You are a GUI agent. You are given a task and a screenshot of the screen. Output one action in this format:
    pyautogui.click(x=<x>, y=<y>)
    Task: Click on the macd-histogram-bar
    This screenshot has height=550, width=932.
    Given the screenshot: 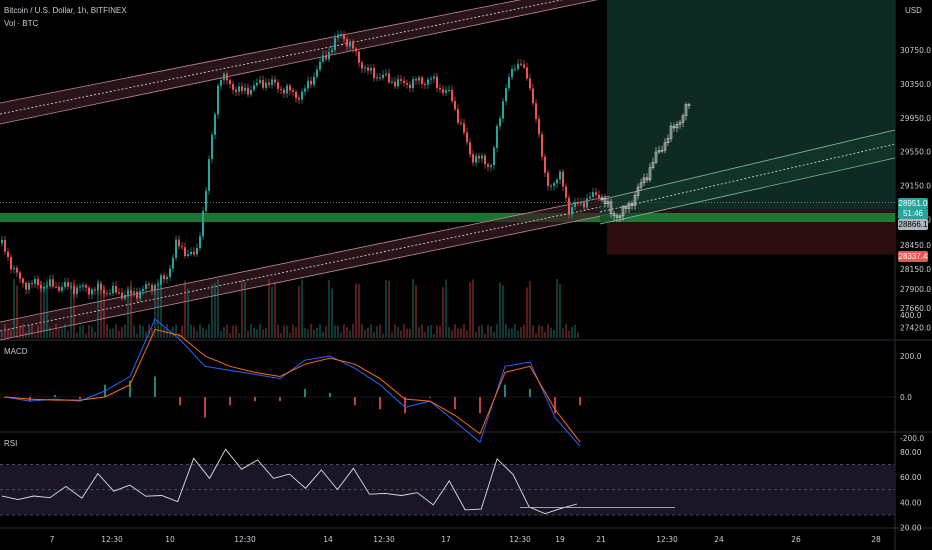 What is the action you would take?
    pyautogui.click(x=55, y=395)
    